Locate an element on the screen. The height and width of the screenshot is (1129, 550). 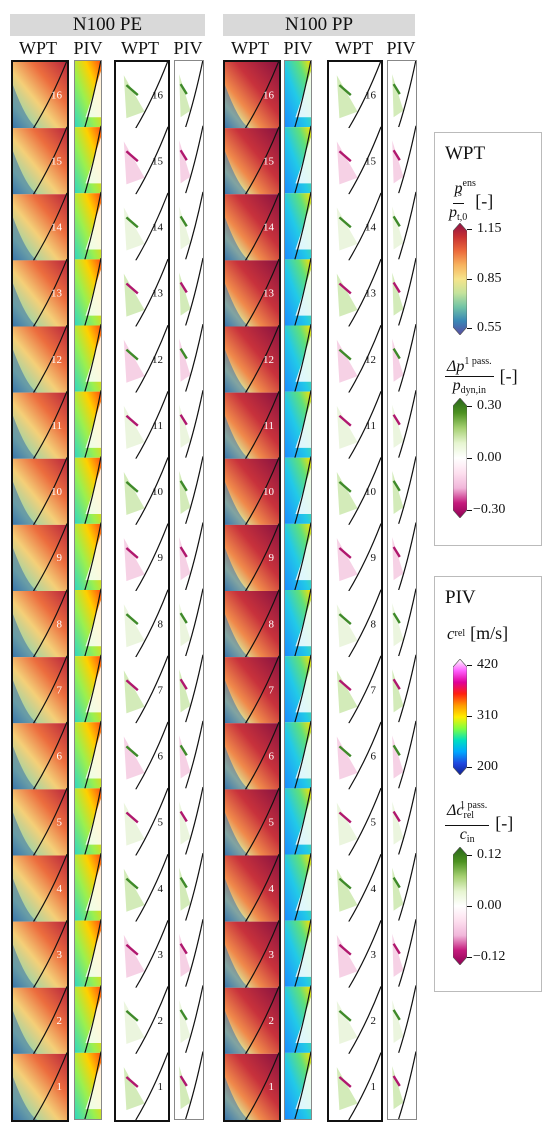
passage-number: 16 is located at coordinates (57, 95).